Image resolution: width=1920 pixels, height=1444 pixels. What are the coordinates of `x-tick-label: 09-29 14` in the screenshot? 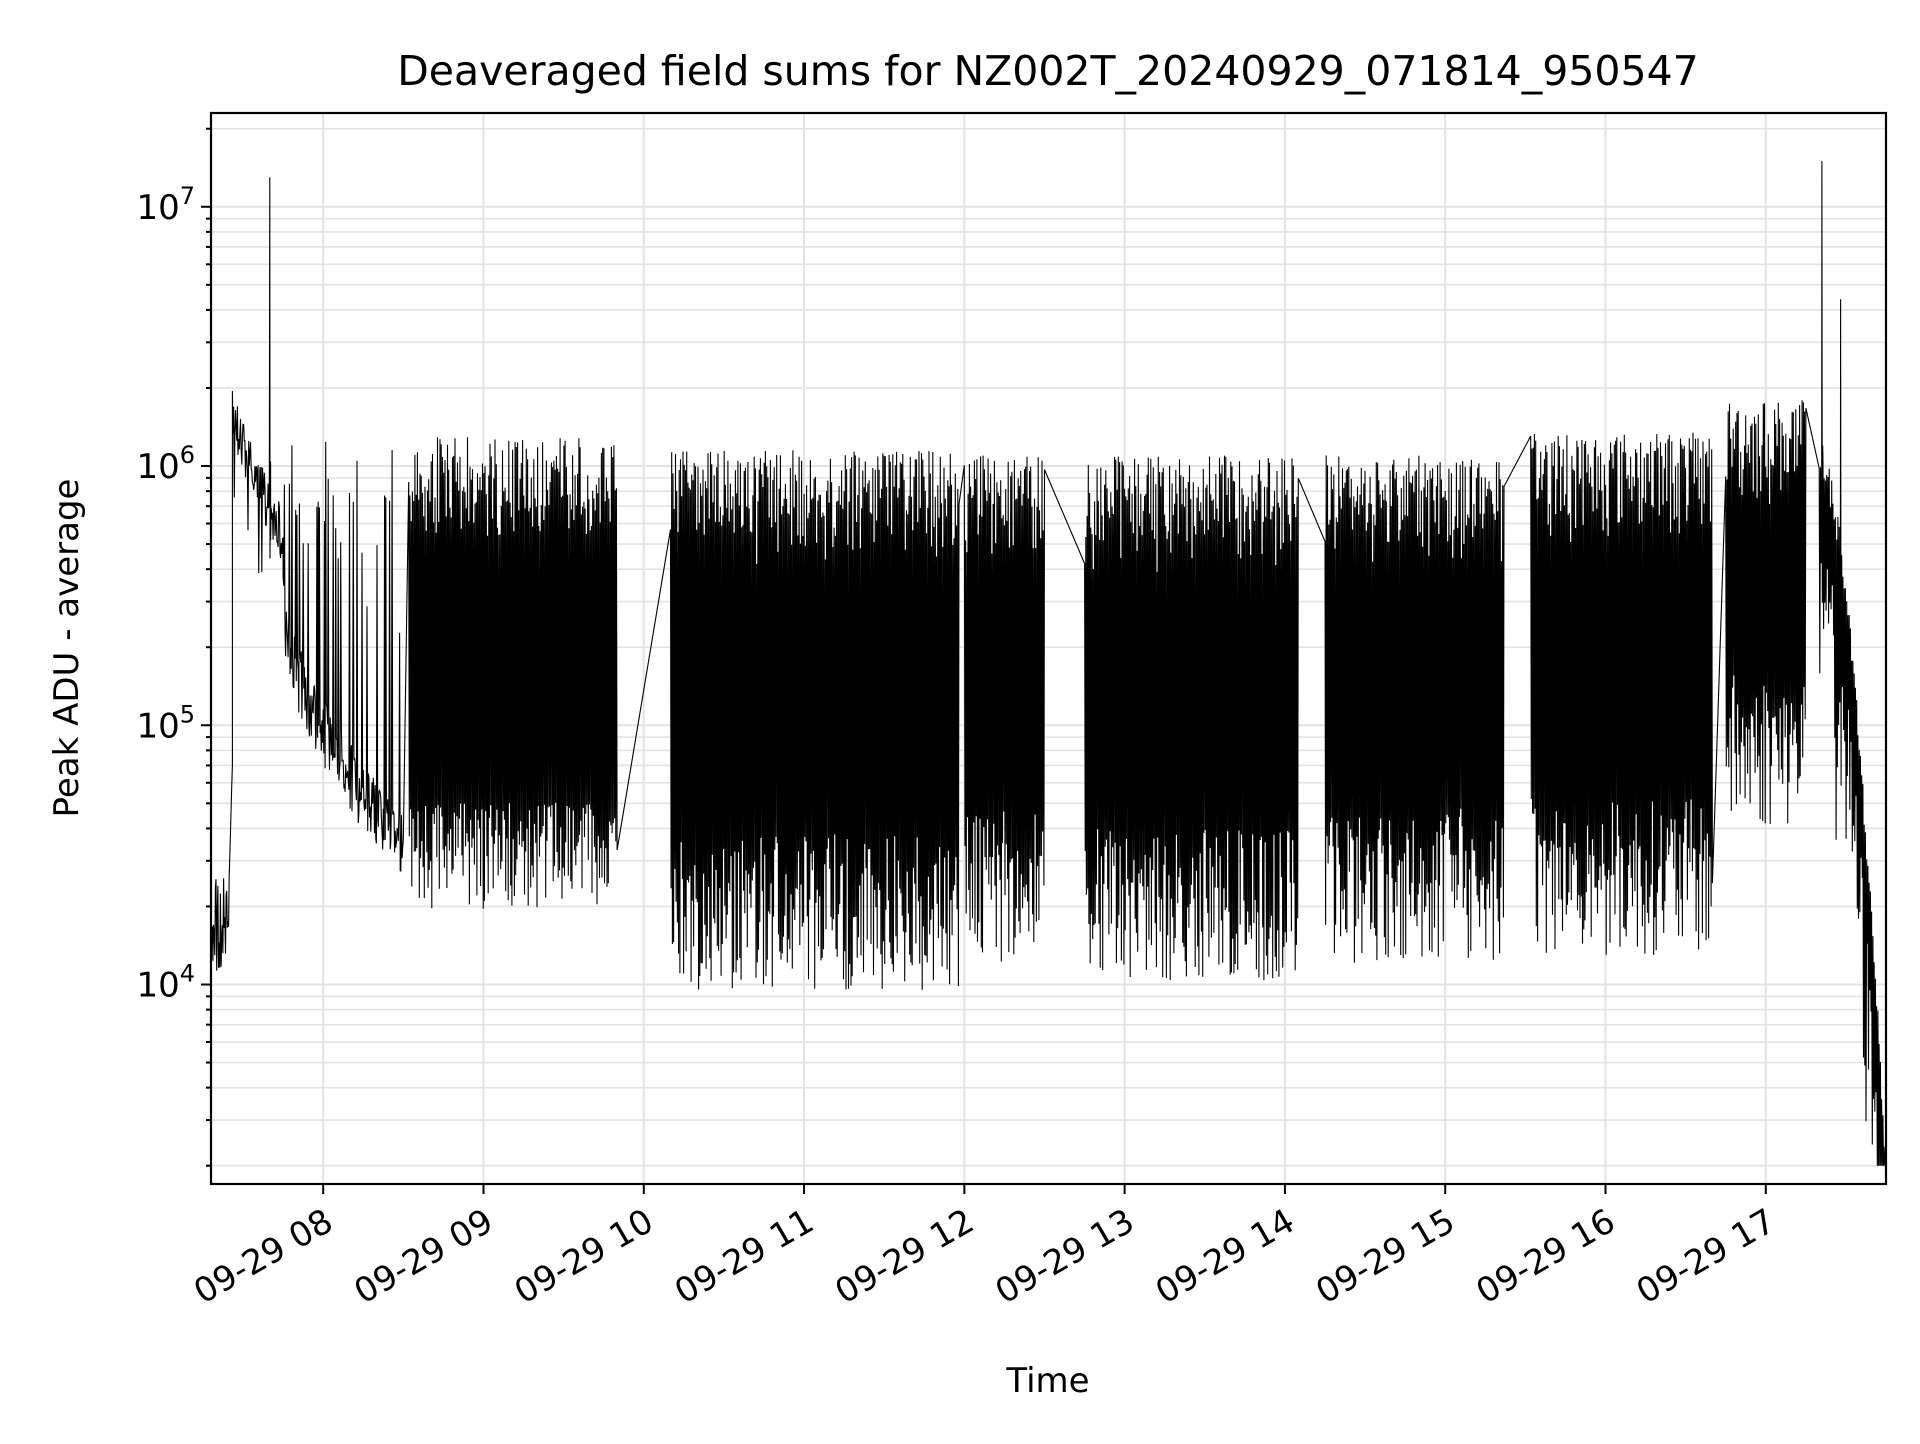 It's located at (1225, 1256).